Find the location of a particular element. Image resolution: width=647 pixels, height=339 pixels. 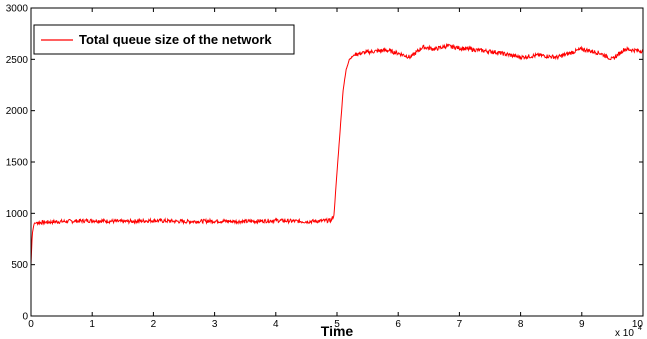

y-tick-label: 1000 is located at coordinates (17, 214).